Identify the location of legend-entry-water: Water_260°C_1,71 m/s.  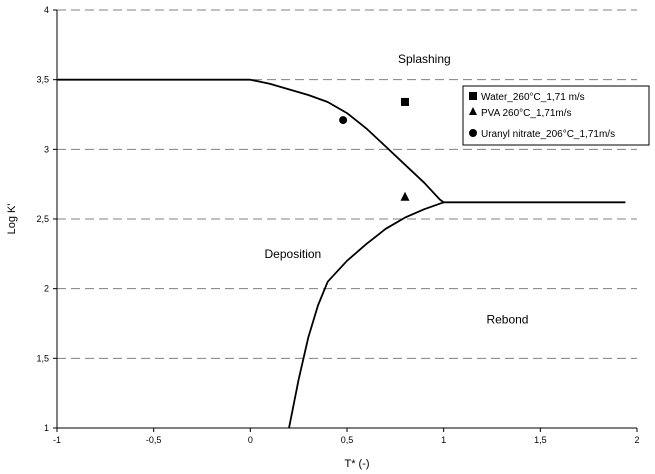
(533, 97).